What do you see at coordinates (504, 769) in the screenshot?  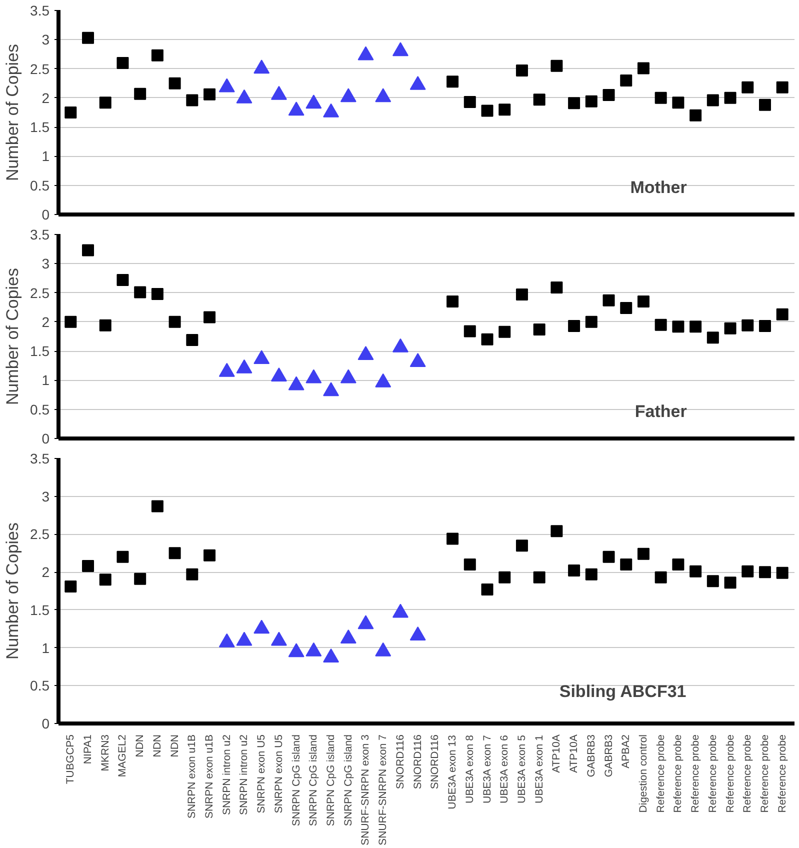 I see `x-tick-label: UBE3A exon 6` at bounding box center [504, 769].